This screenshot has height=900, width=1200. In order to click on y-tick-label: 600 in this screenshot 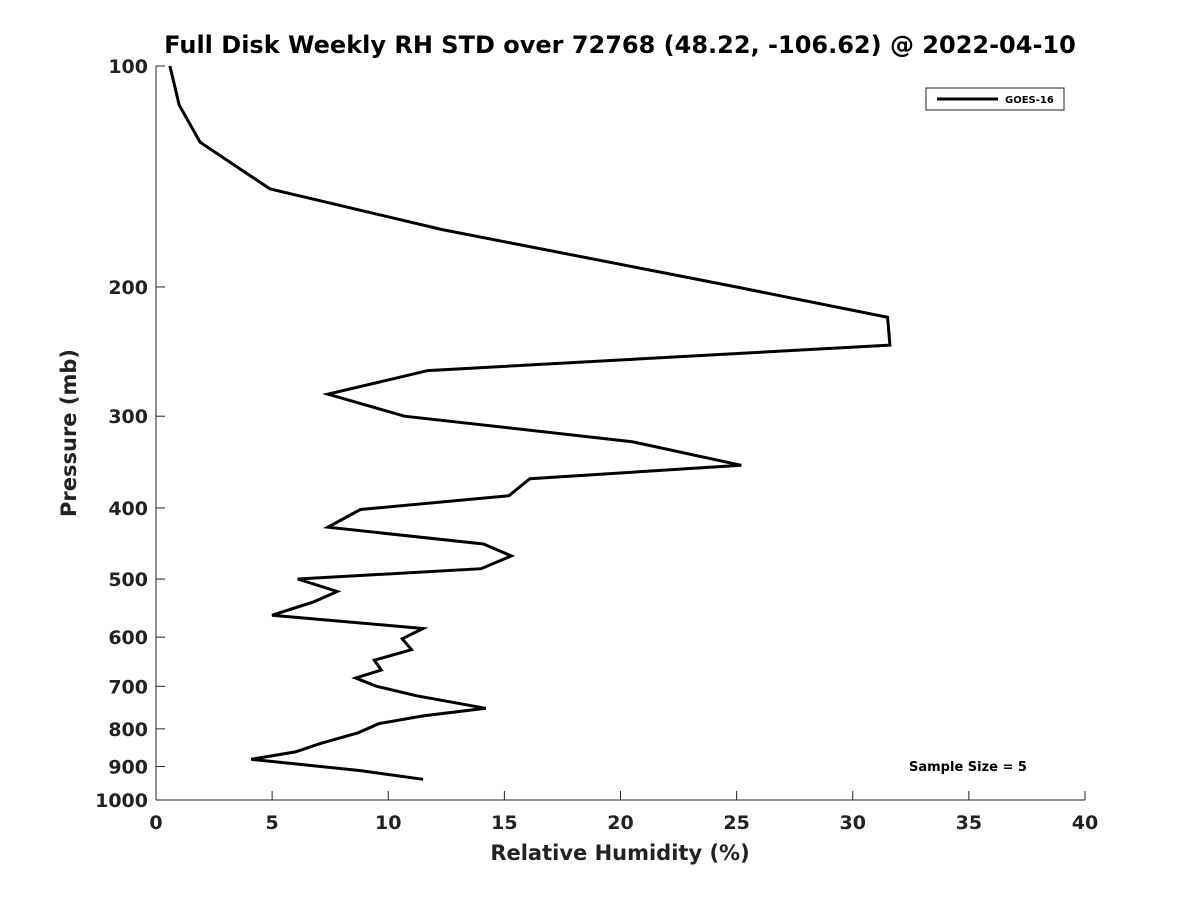, I will do `click(128, 638)`.